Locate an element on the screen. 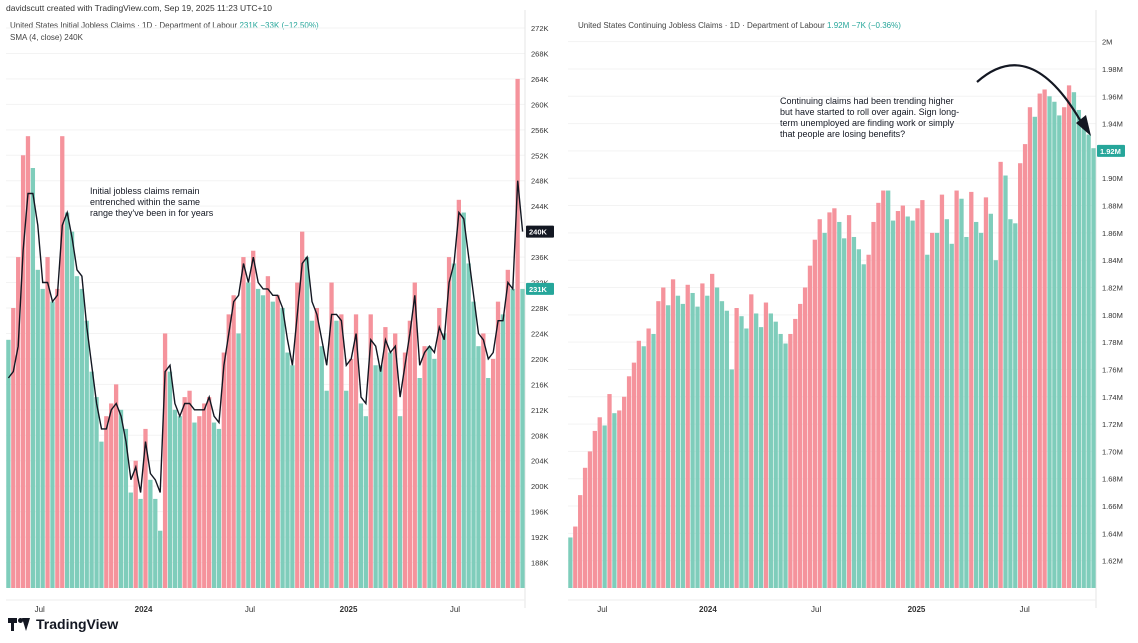  left-last-value: 231K is located at coordinates (249, 25).